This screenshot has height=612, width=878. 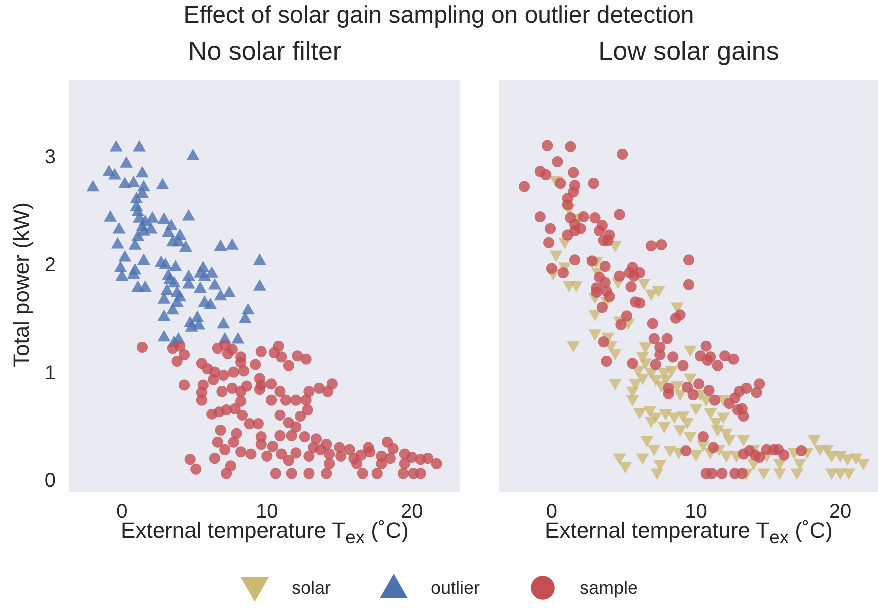 What do you see at coordinates (689, 51) in the screenshot?
I see `chart-subtitle: Low solar gains` at bounding box center [689, 51].